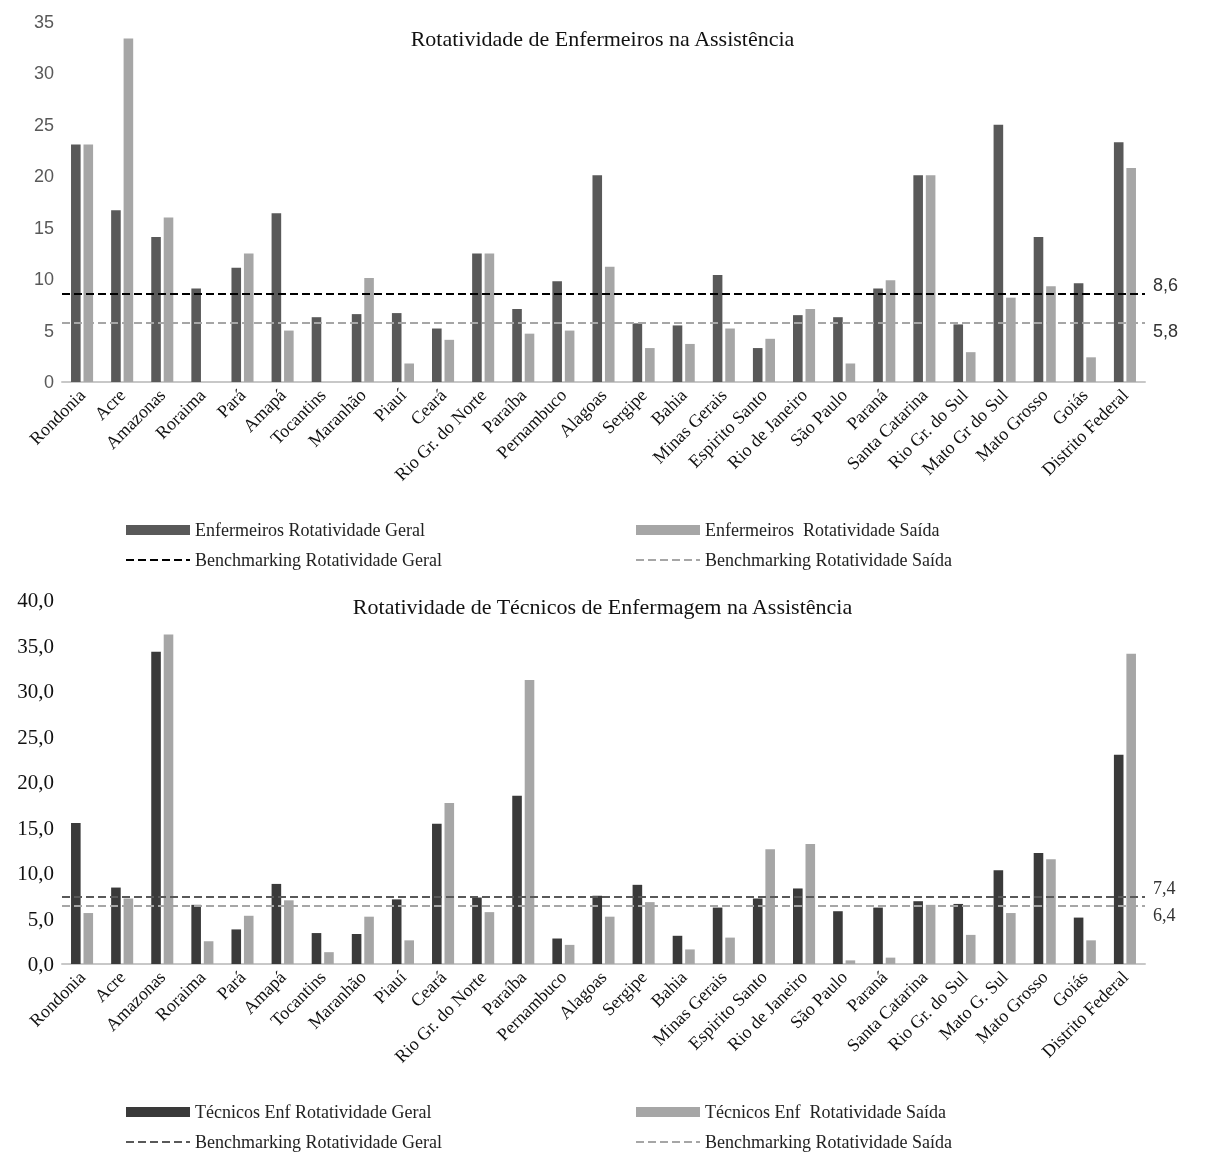 This screenshot has height=1164, width=1205. What do you see at coordinates (35, 645) in the screenshot?
I see `y-tick-label: 35,0` at bounding box center [35, 645].